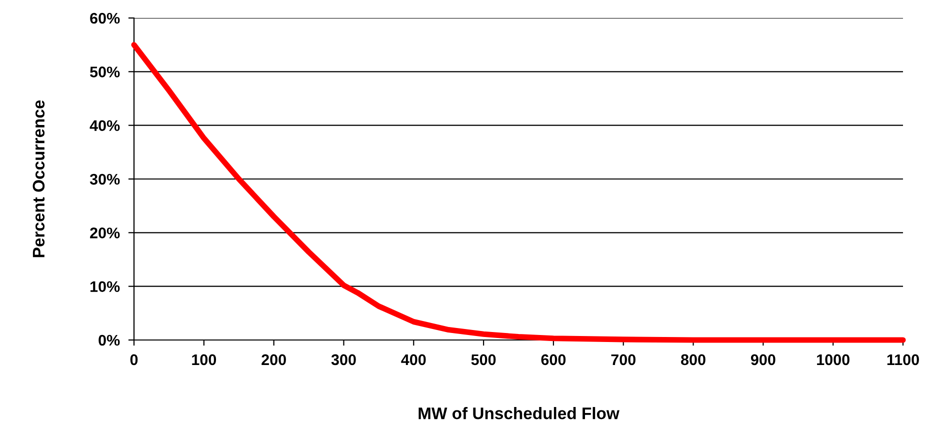  I want to click on x-tick-label: 300, so click(343, 360).